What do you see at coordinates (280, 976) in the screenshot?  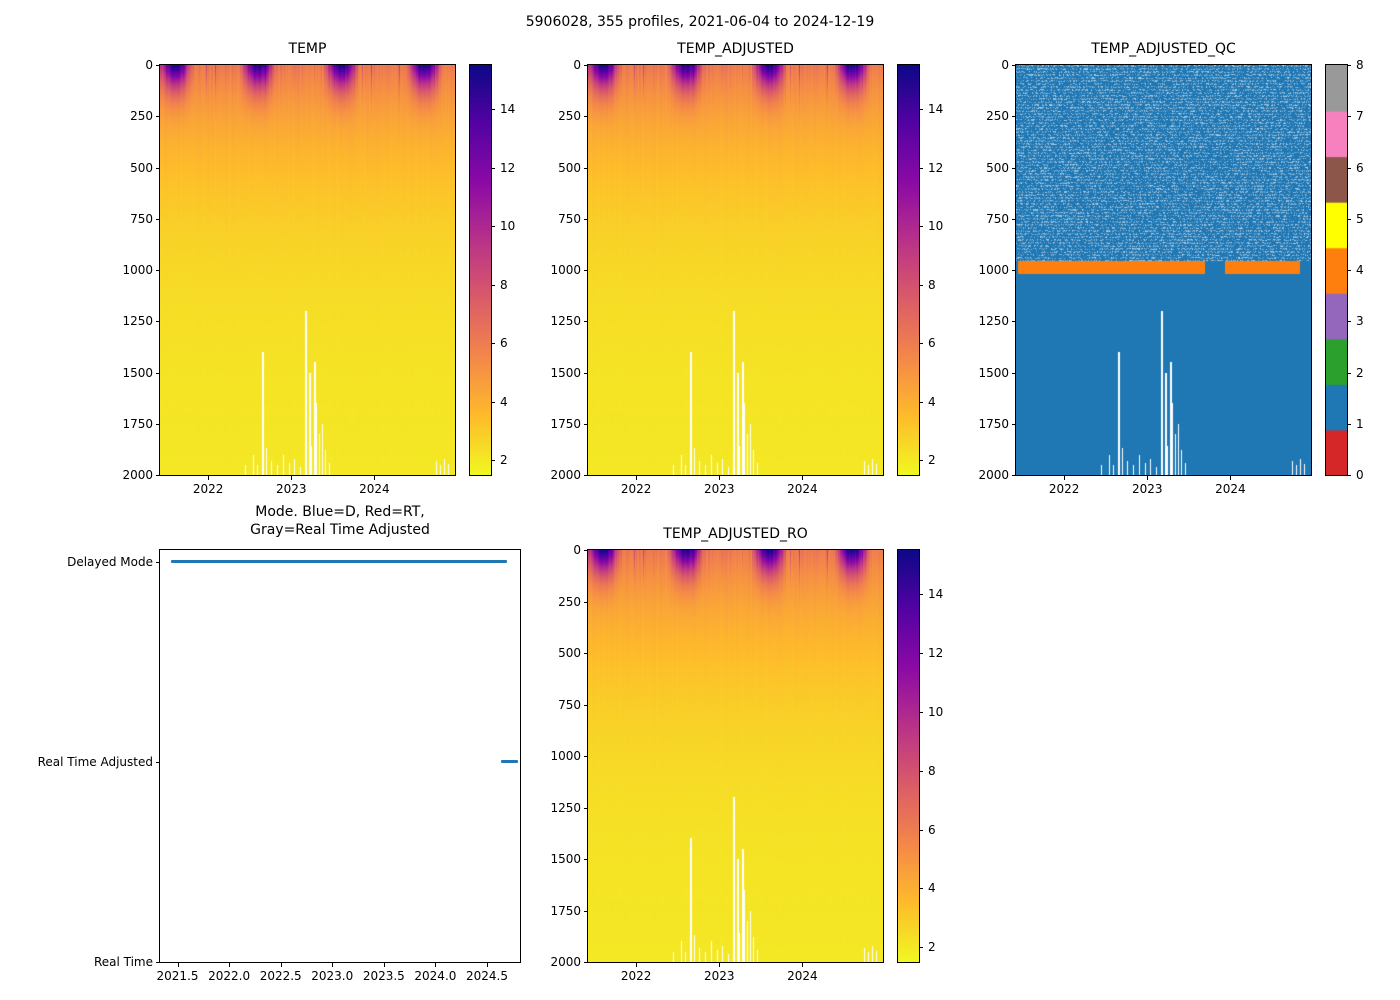 I see `time-axis-tick-label: 2022.5` at bounding box center [280, 976].